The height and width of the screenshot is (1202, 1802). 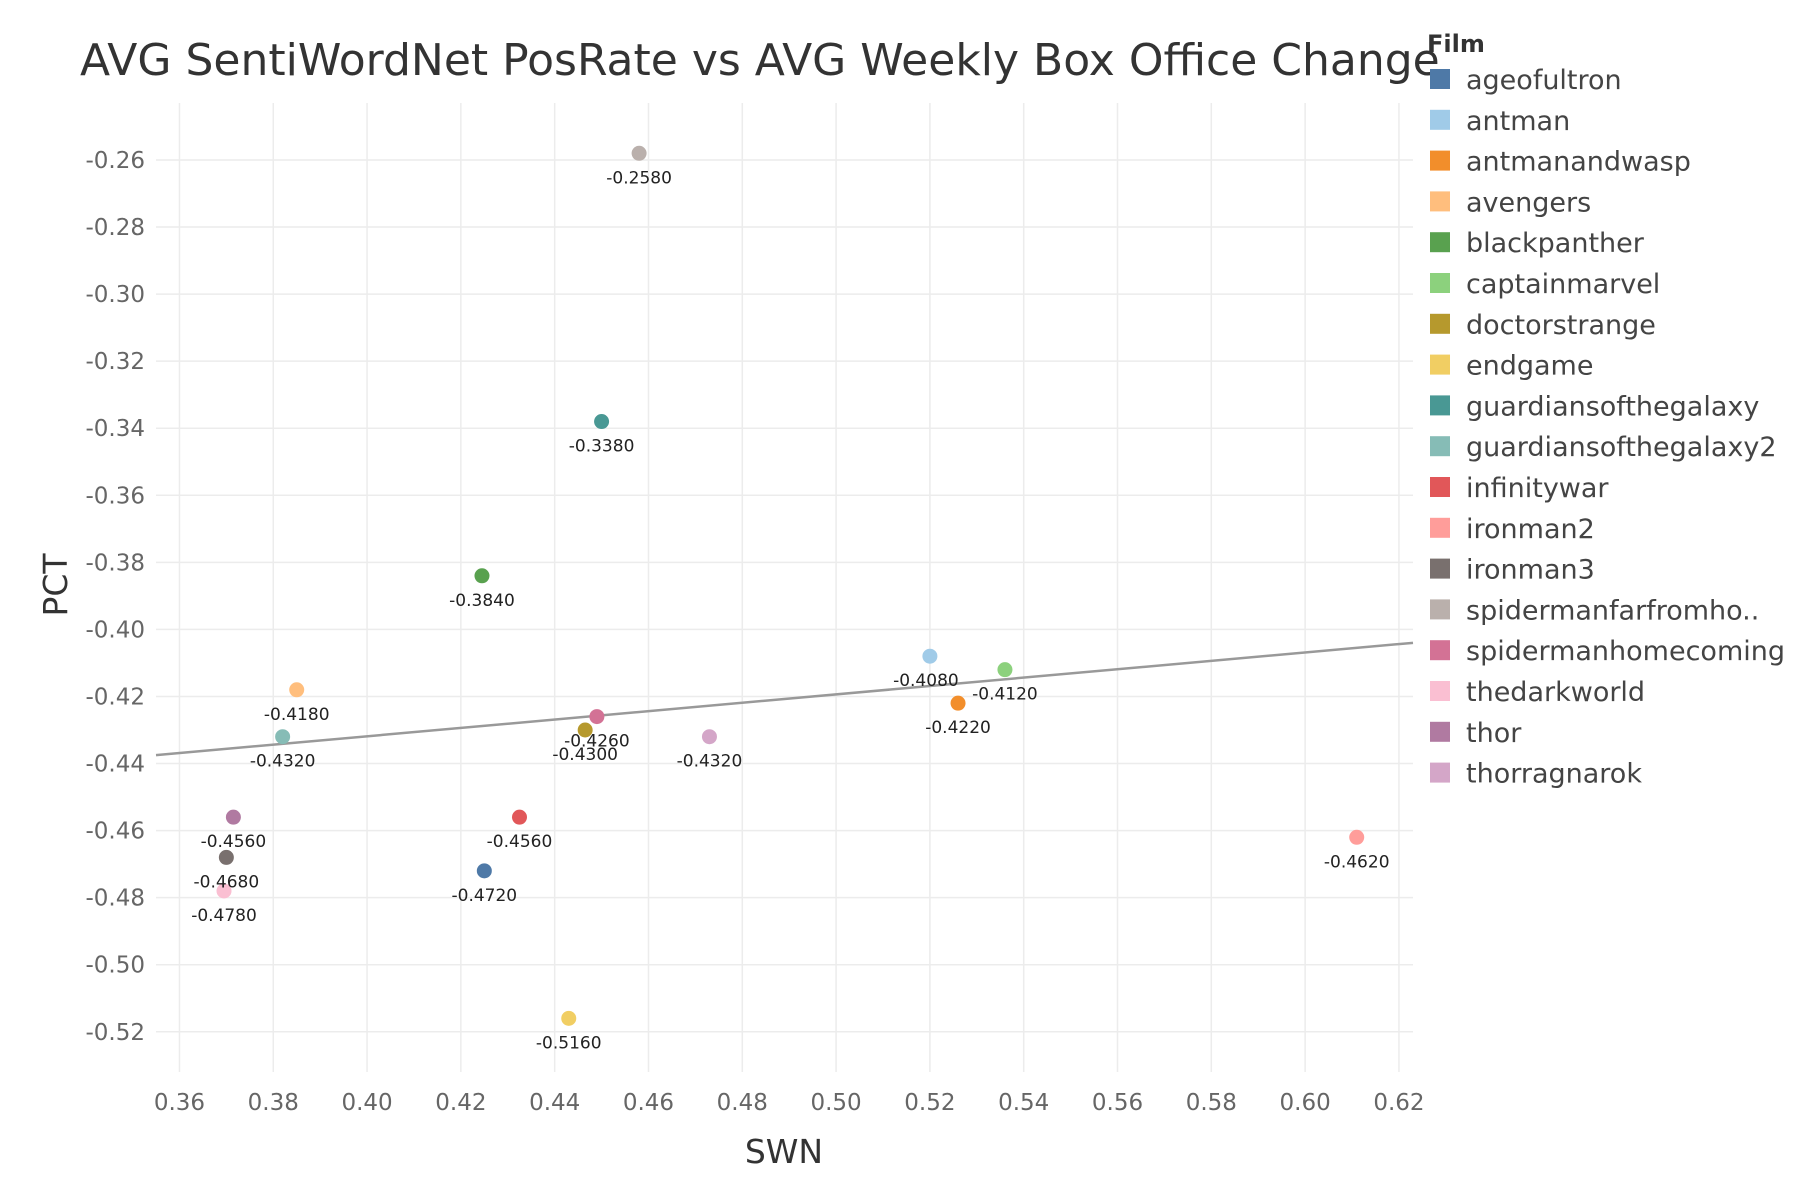 I want to click on point-guardiansofthegalaxy2, so click(x=283, y=737).